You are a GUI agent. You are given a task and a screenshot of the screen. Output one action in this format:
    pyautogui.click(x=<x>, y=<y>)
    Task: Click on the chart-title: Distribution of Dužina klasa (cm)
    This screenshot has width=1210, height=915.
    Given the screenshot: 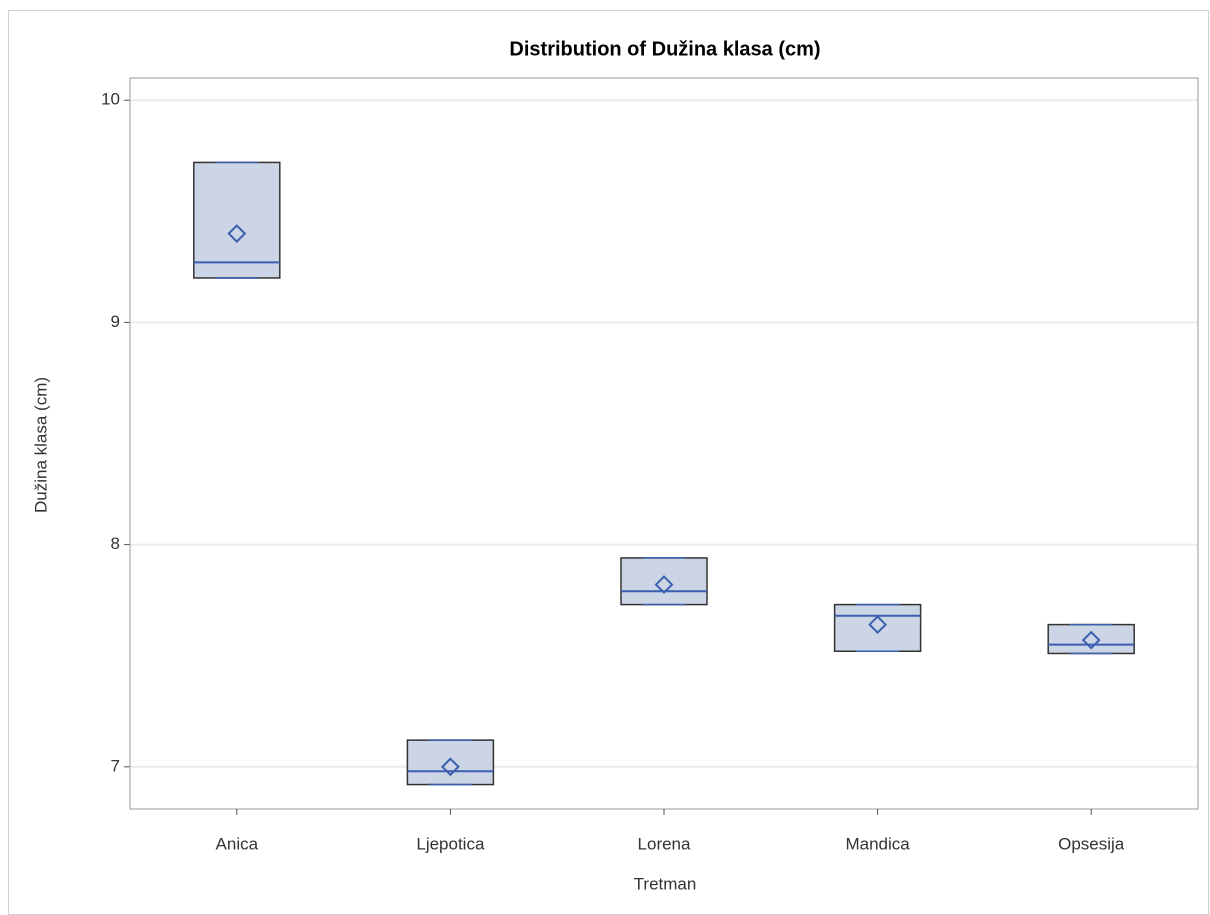 What is the action you would take?
    pyautogui.click(x=664, y=49)
    